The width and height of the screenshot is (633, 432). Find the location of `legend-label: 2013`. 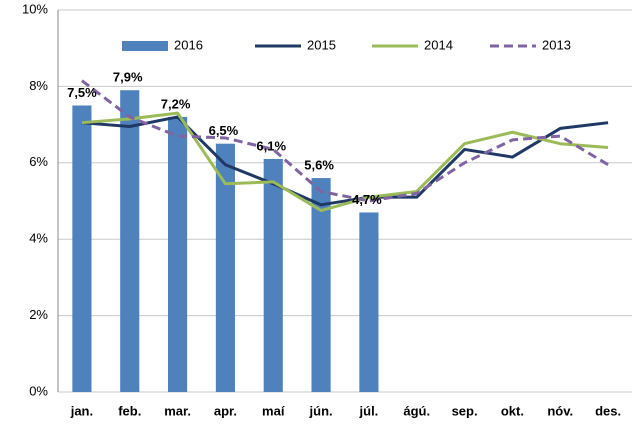

legend-label: 2013 is located at coordinates (556, 44).